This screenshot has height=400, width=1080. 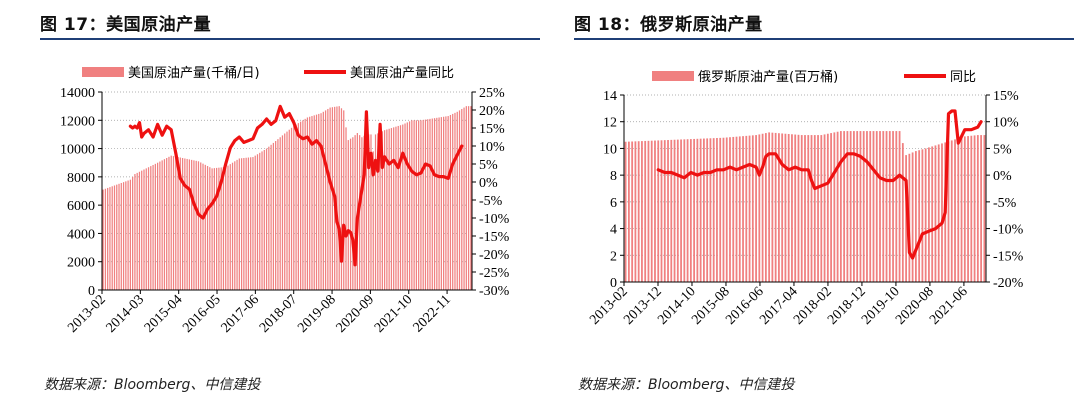 I want to click on right-tick-label: 25%, so click(x=492, y=93).